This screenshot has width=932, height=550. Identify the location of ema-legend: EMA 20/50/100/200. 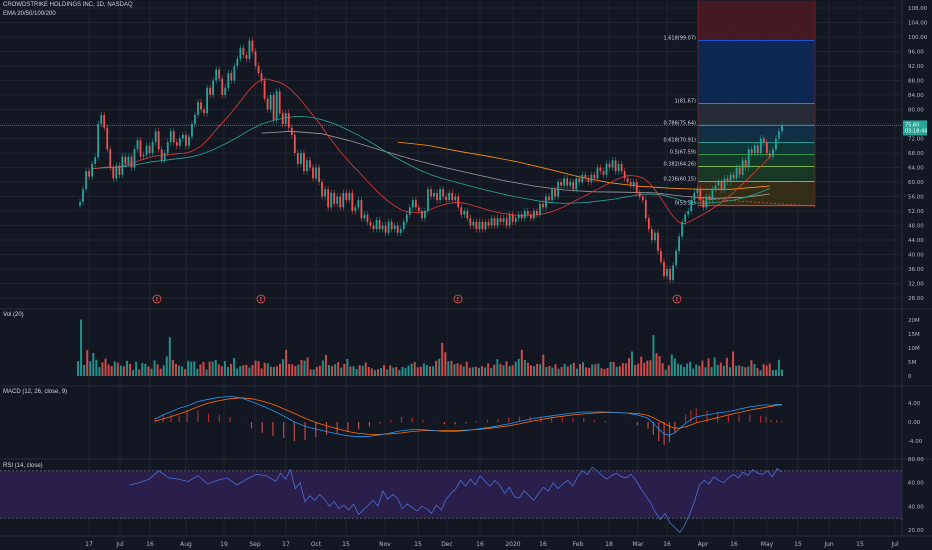
(29, 14).